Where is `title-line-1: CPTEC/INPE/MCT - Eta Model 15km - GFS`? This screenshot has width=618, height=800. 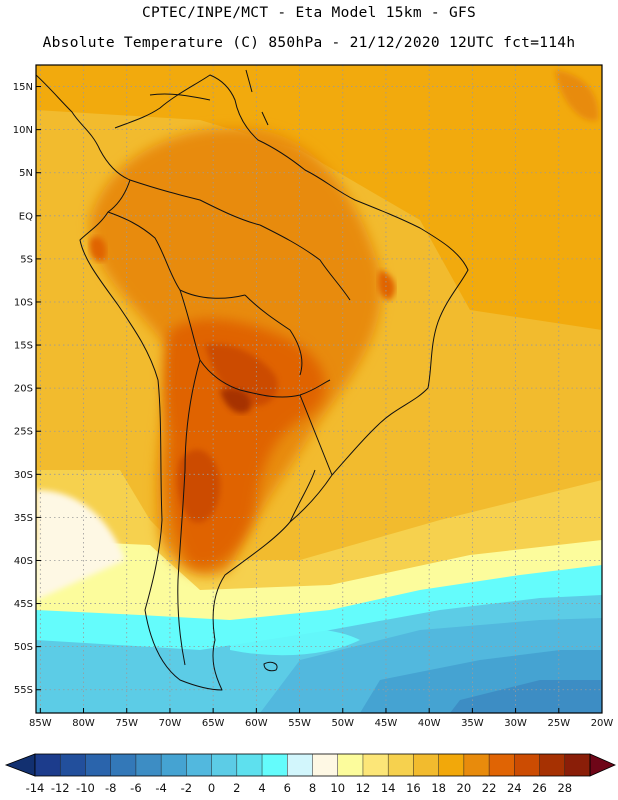 title-line-1: CPTEC/INPE/MCT - Eta Model 15km - GFS is located at coordinates (309, 13).